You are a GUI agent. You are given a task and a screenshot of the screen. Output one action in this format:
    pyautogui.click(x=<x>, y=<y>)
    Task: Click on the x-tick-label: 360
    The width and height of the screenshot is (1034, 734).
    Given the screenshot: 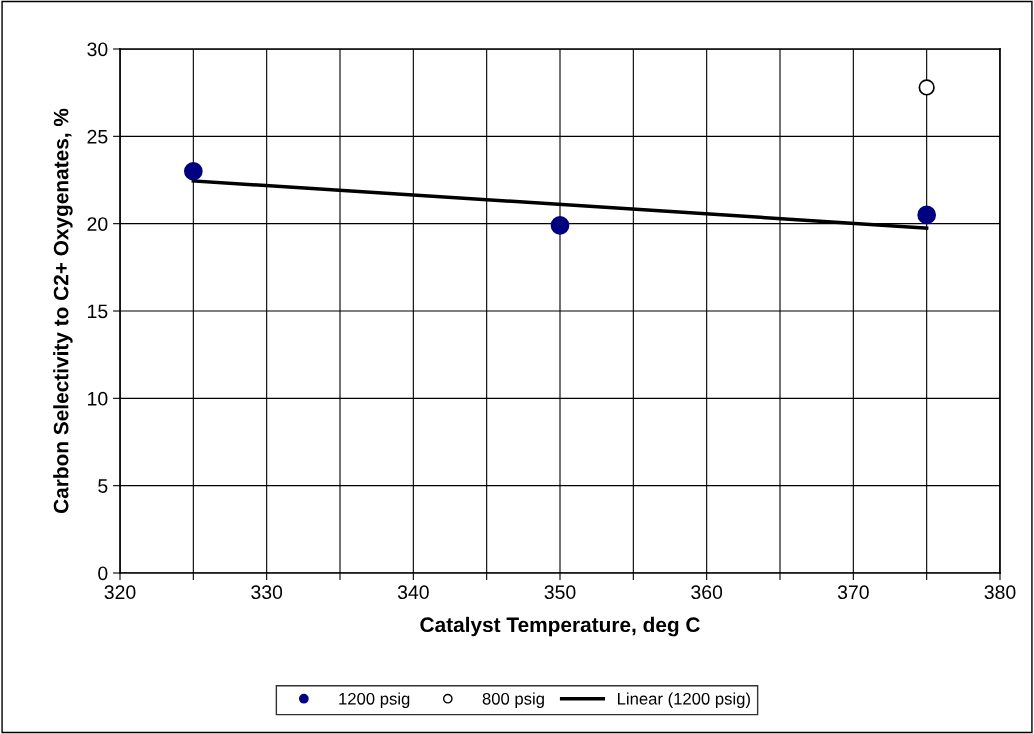 What is the action you would take?
    pyautogui.click(x=707, y=592)
    